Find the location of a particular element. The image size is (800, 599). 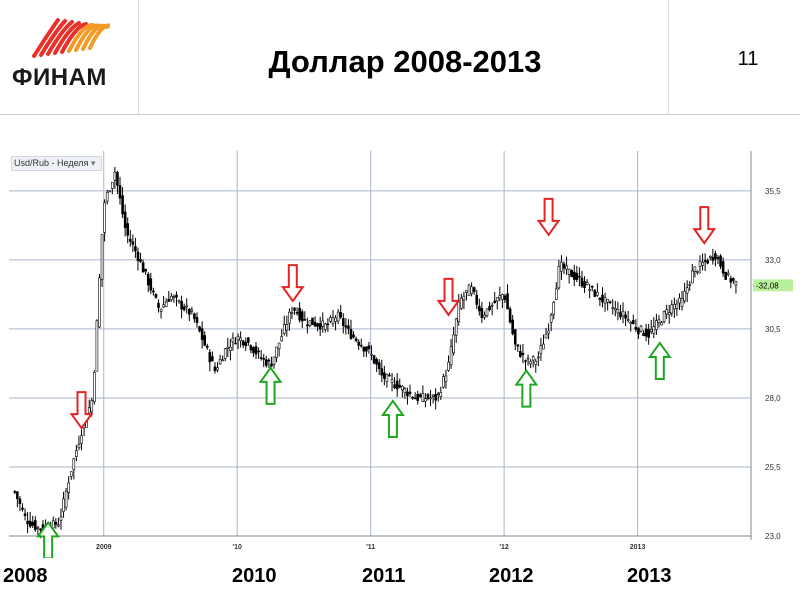

y-tick-label: 28,0 is located at coordinates (773, 398).